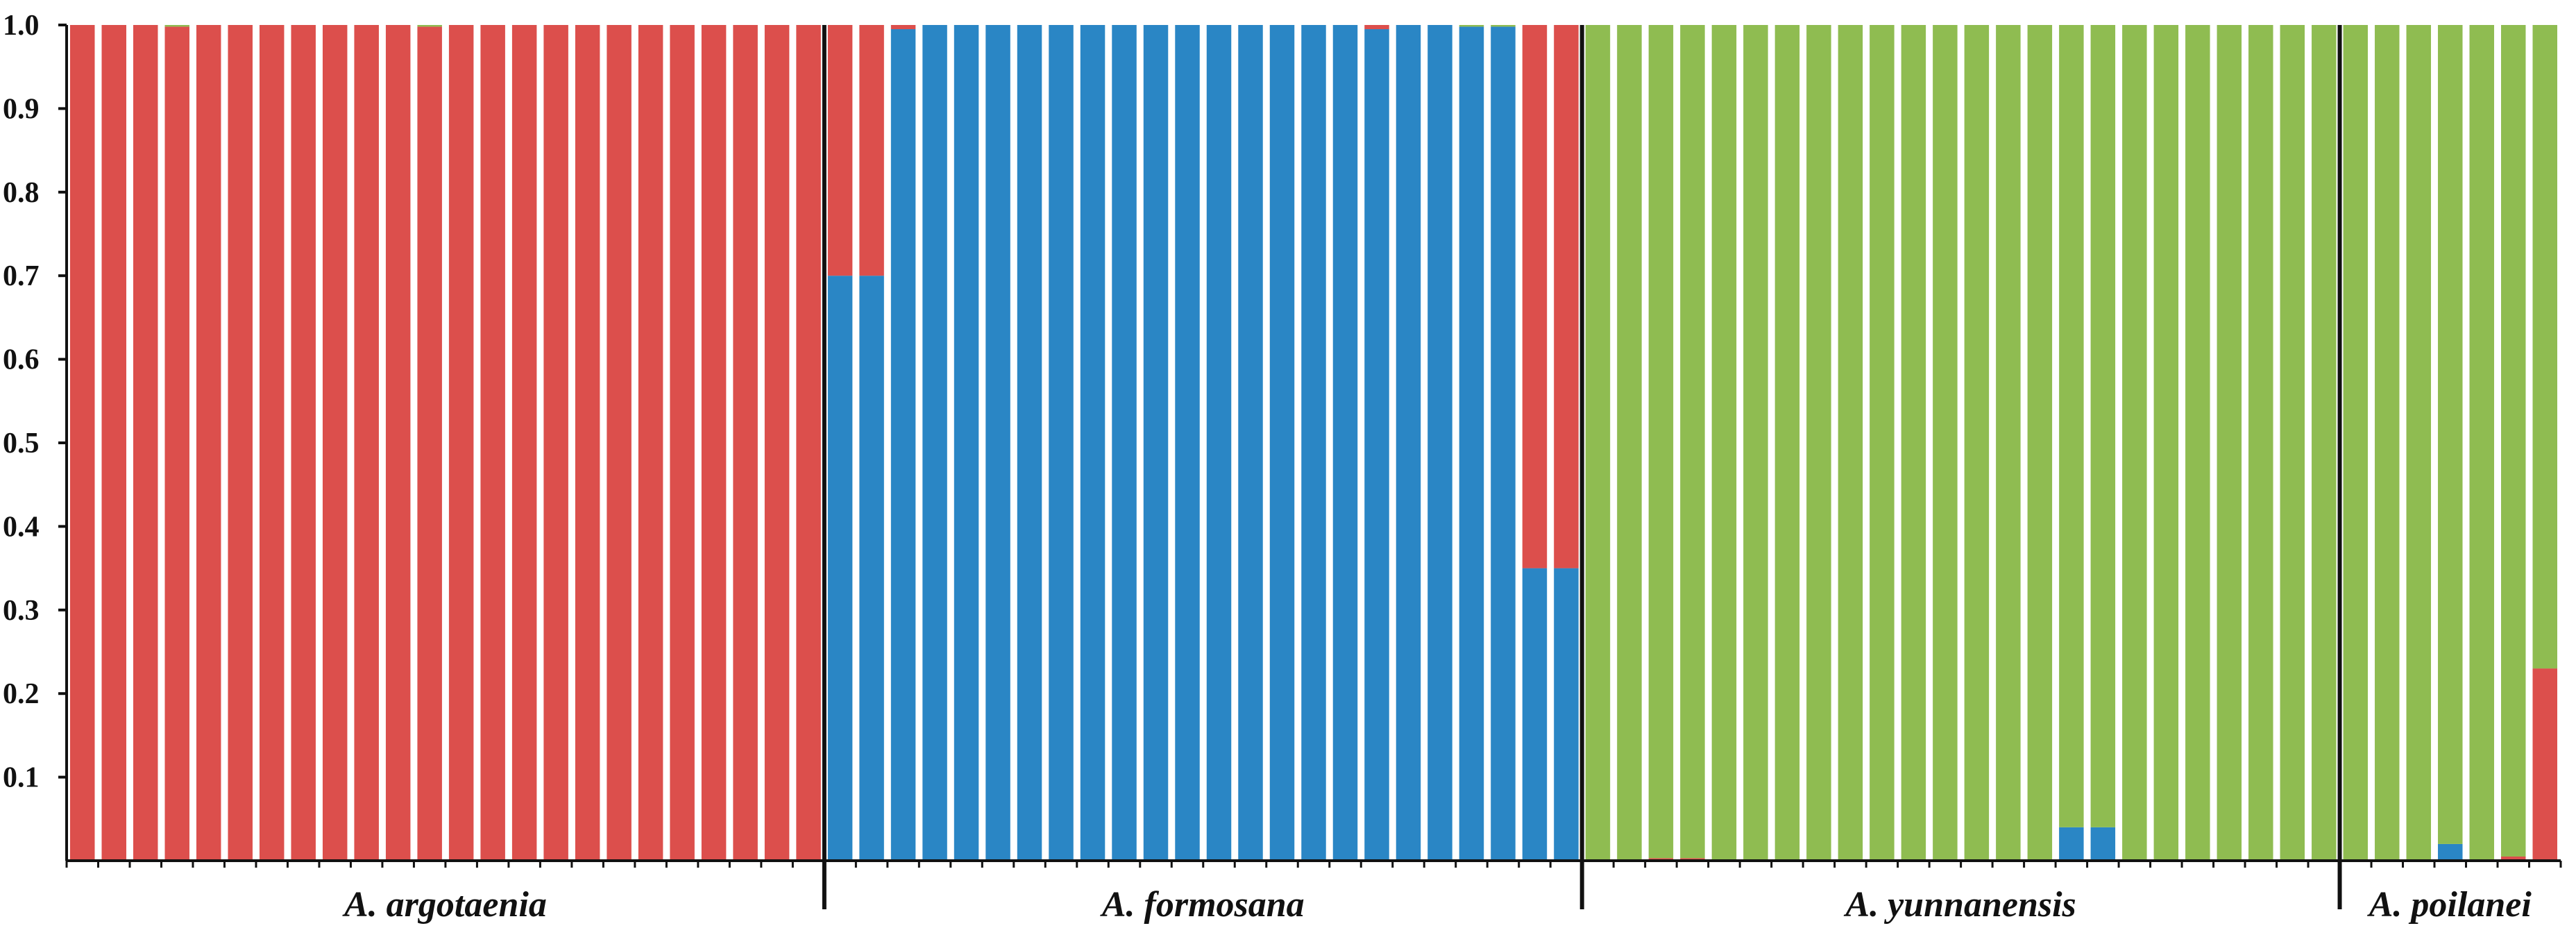 The image size is (2576, 944). What do you see at coordinates (22, 276) in the screenshot?
I see `y-tick-label: 0.7` at bounding box center [22, 276].